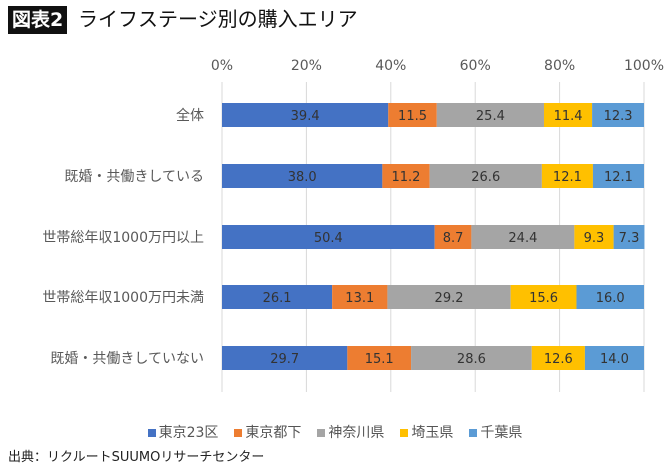 The image size is (670, 467). Describe the element at coordinates (222, 66) in the screenshot. I see `x-tick-label: 0%` at that location.